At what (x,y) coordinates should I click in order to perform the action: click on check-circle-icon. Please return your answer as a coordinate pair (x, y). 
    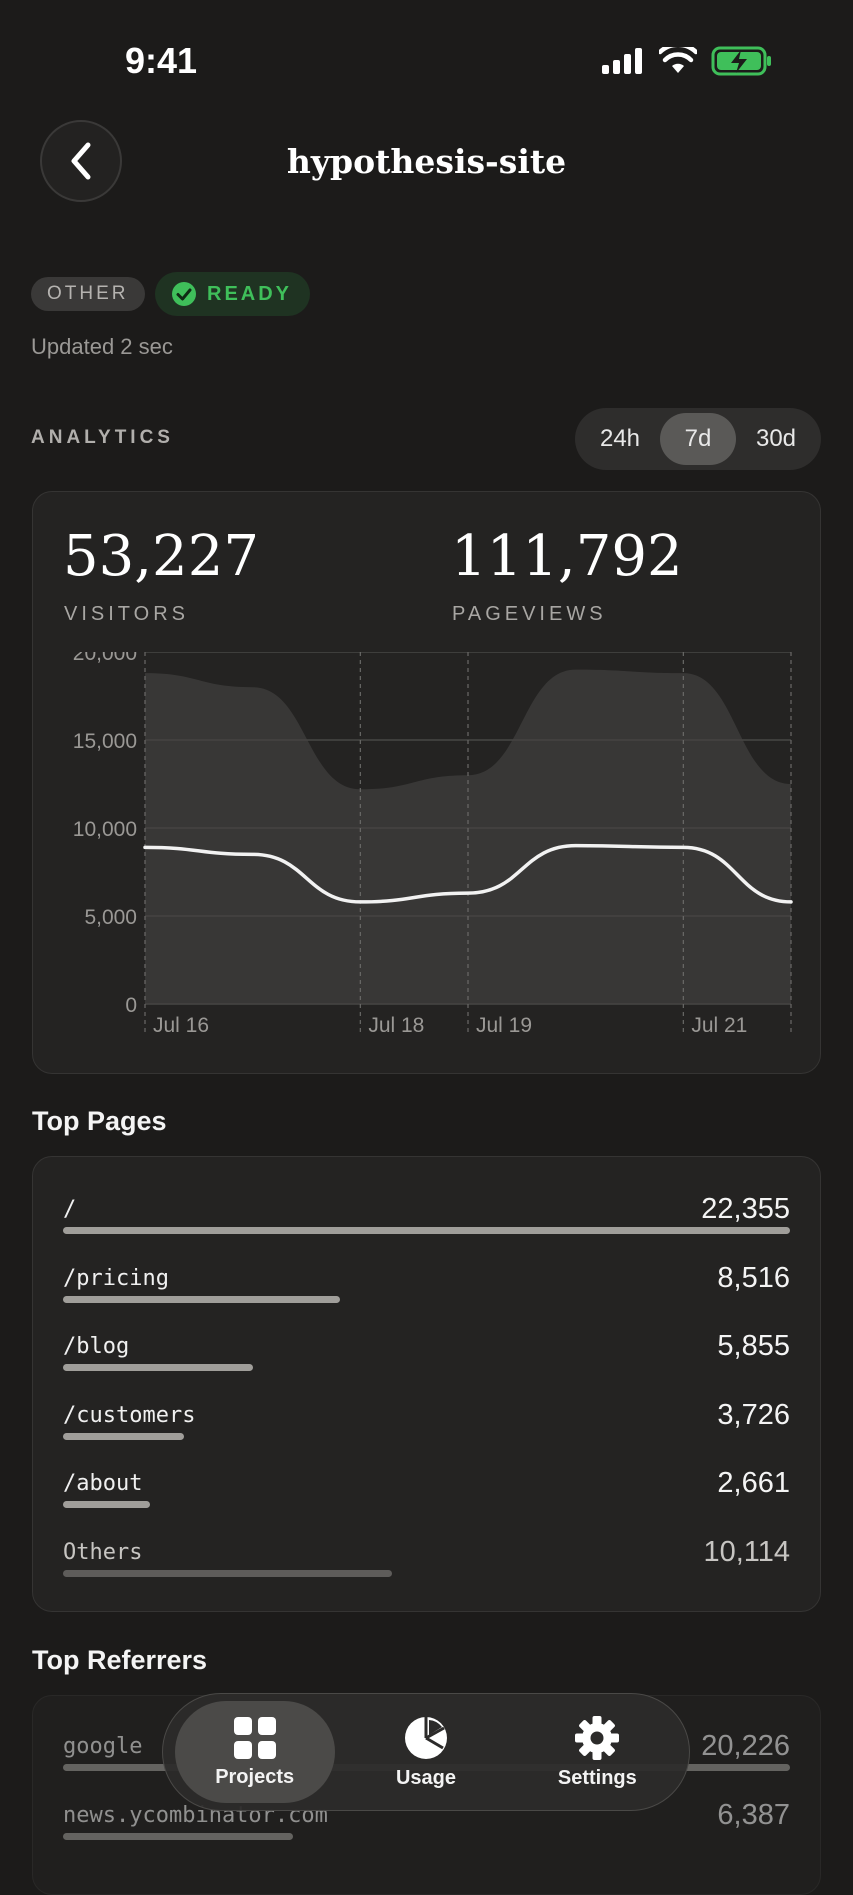
    Looking at the image, I should click on (184, 294).